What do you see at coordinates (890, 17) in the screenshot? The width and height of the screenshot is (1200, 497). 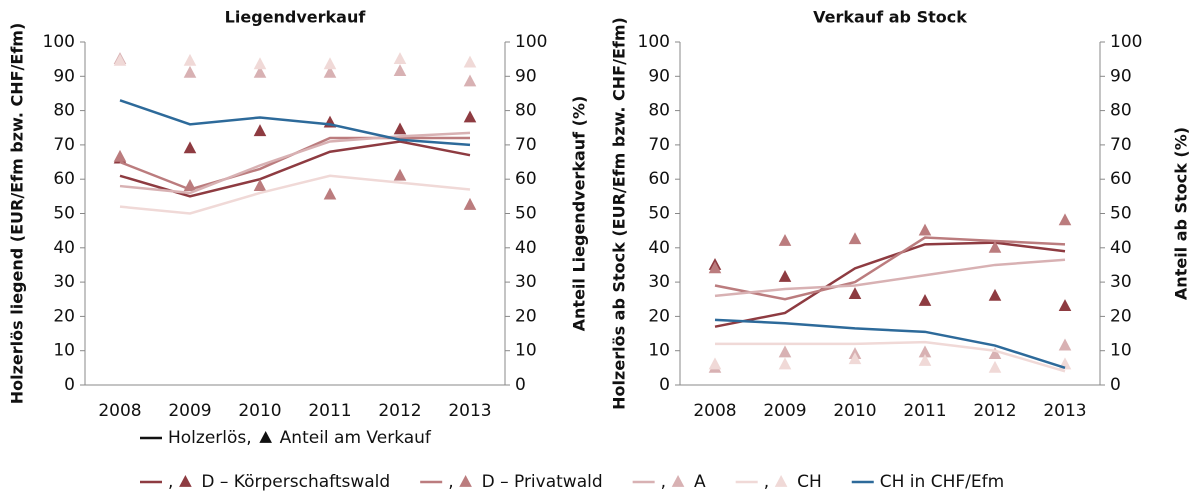 I see `chart-title: Verkauf ab Stock` at bounding box center [890, 17].